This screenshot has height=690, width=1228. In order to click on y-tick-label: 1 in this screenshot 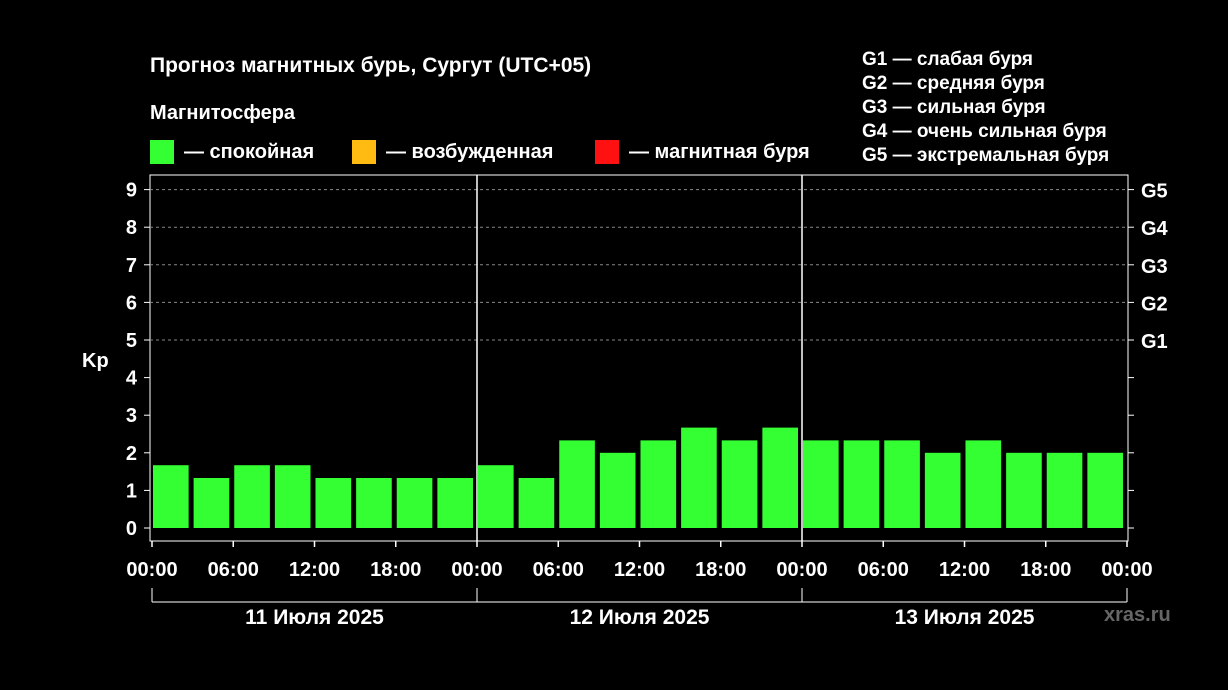, I will do `click(131, 491)`.